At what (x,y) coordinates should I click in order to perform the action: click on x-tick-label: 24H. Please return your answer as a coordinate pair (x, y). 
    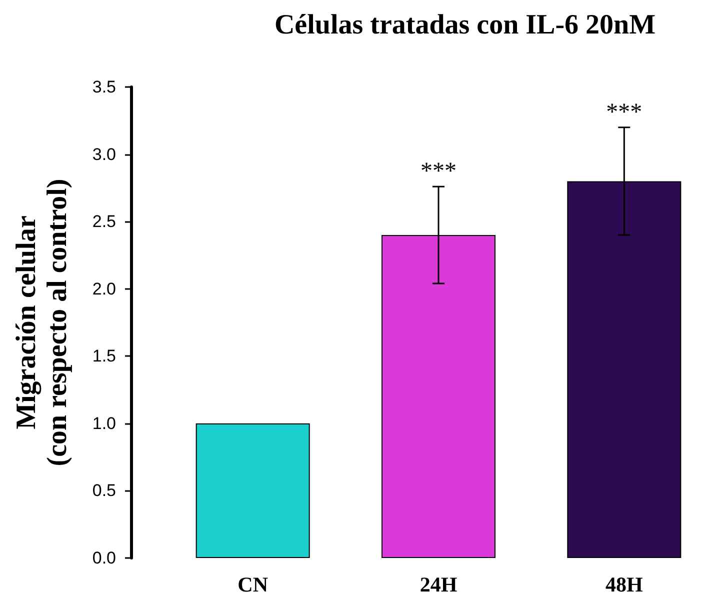
    Looking at the image, I should click on (439, 584).